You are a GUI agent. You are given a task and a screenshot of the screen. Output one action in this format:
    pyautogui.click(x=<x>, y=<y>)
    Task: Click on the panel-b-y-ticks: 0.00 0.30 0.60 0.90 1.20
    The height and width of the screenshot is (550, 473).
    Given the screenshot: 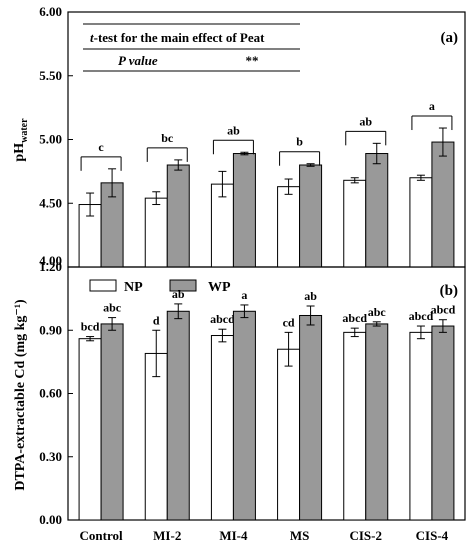 What is the action you would take?
    pyautogui.click(x=56, y=393)
    